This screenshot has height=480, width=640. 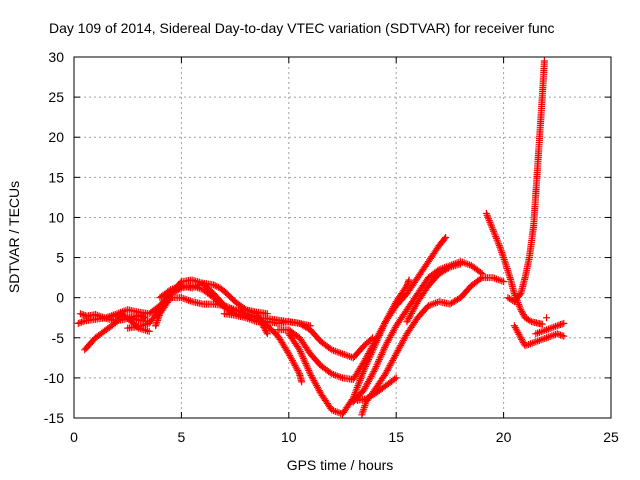 I want to click on y-tick-label: 20, so click(x=56, y=137).